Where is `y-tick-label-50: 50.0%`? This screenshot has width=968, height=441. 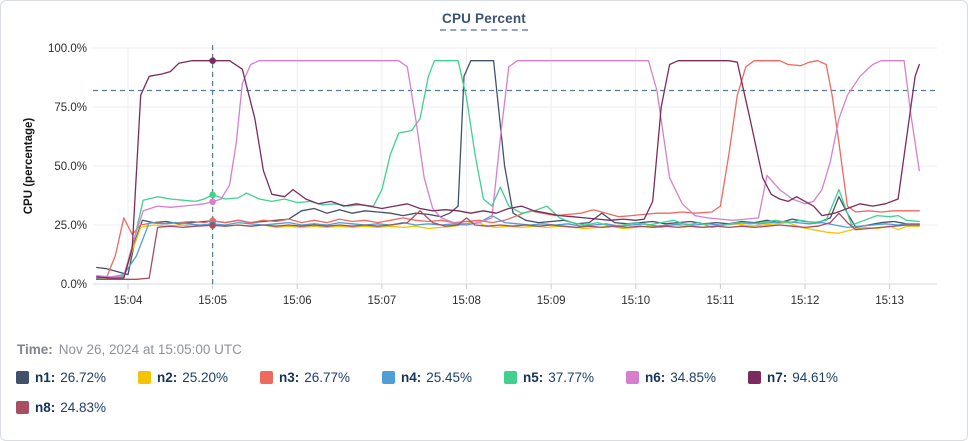
y-tick-label-50: 50.0% is located at coordinates (70, 167).